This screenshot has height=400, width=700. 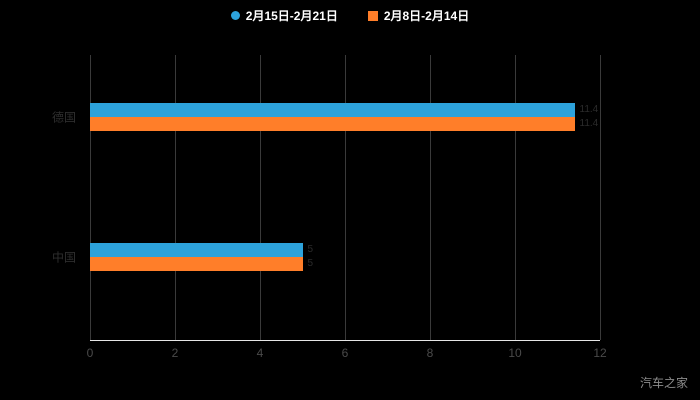 I want to click on legend: 2月15日-2月21日 2月8日-2月14日, so click(x=350, y=15).